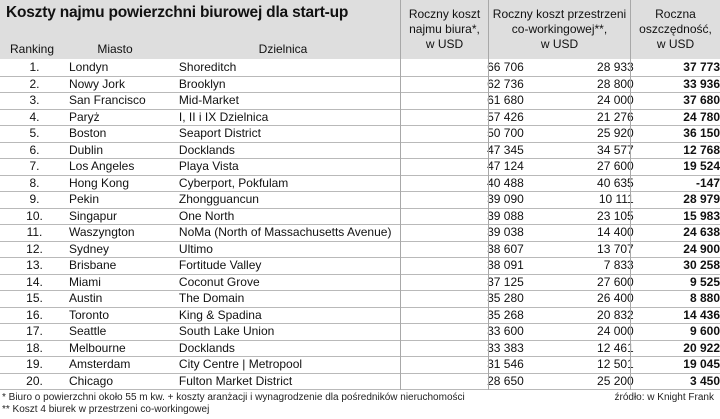 The image size is (720, 419). Describe the element at coordinates (578, 299) in the screenshot. I see `cowork-cost-cell: 26 400` at that location.